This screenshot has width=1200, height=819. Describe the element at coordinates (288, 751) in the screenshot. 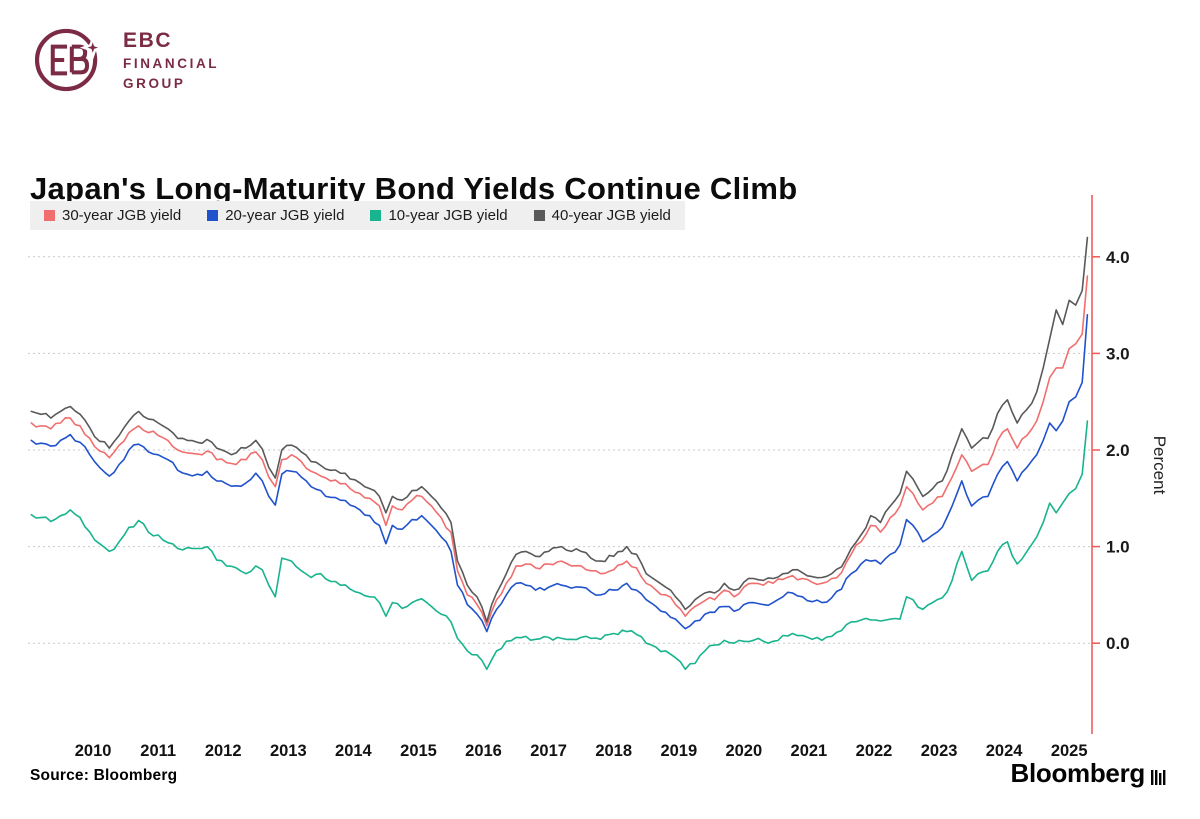

I see `x-axis-label: 2013` at that location.